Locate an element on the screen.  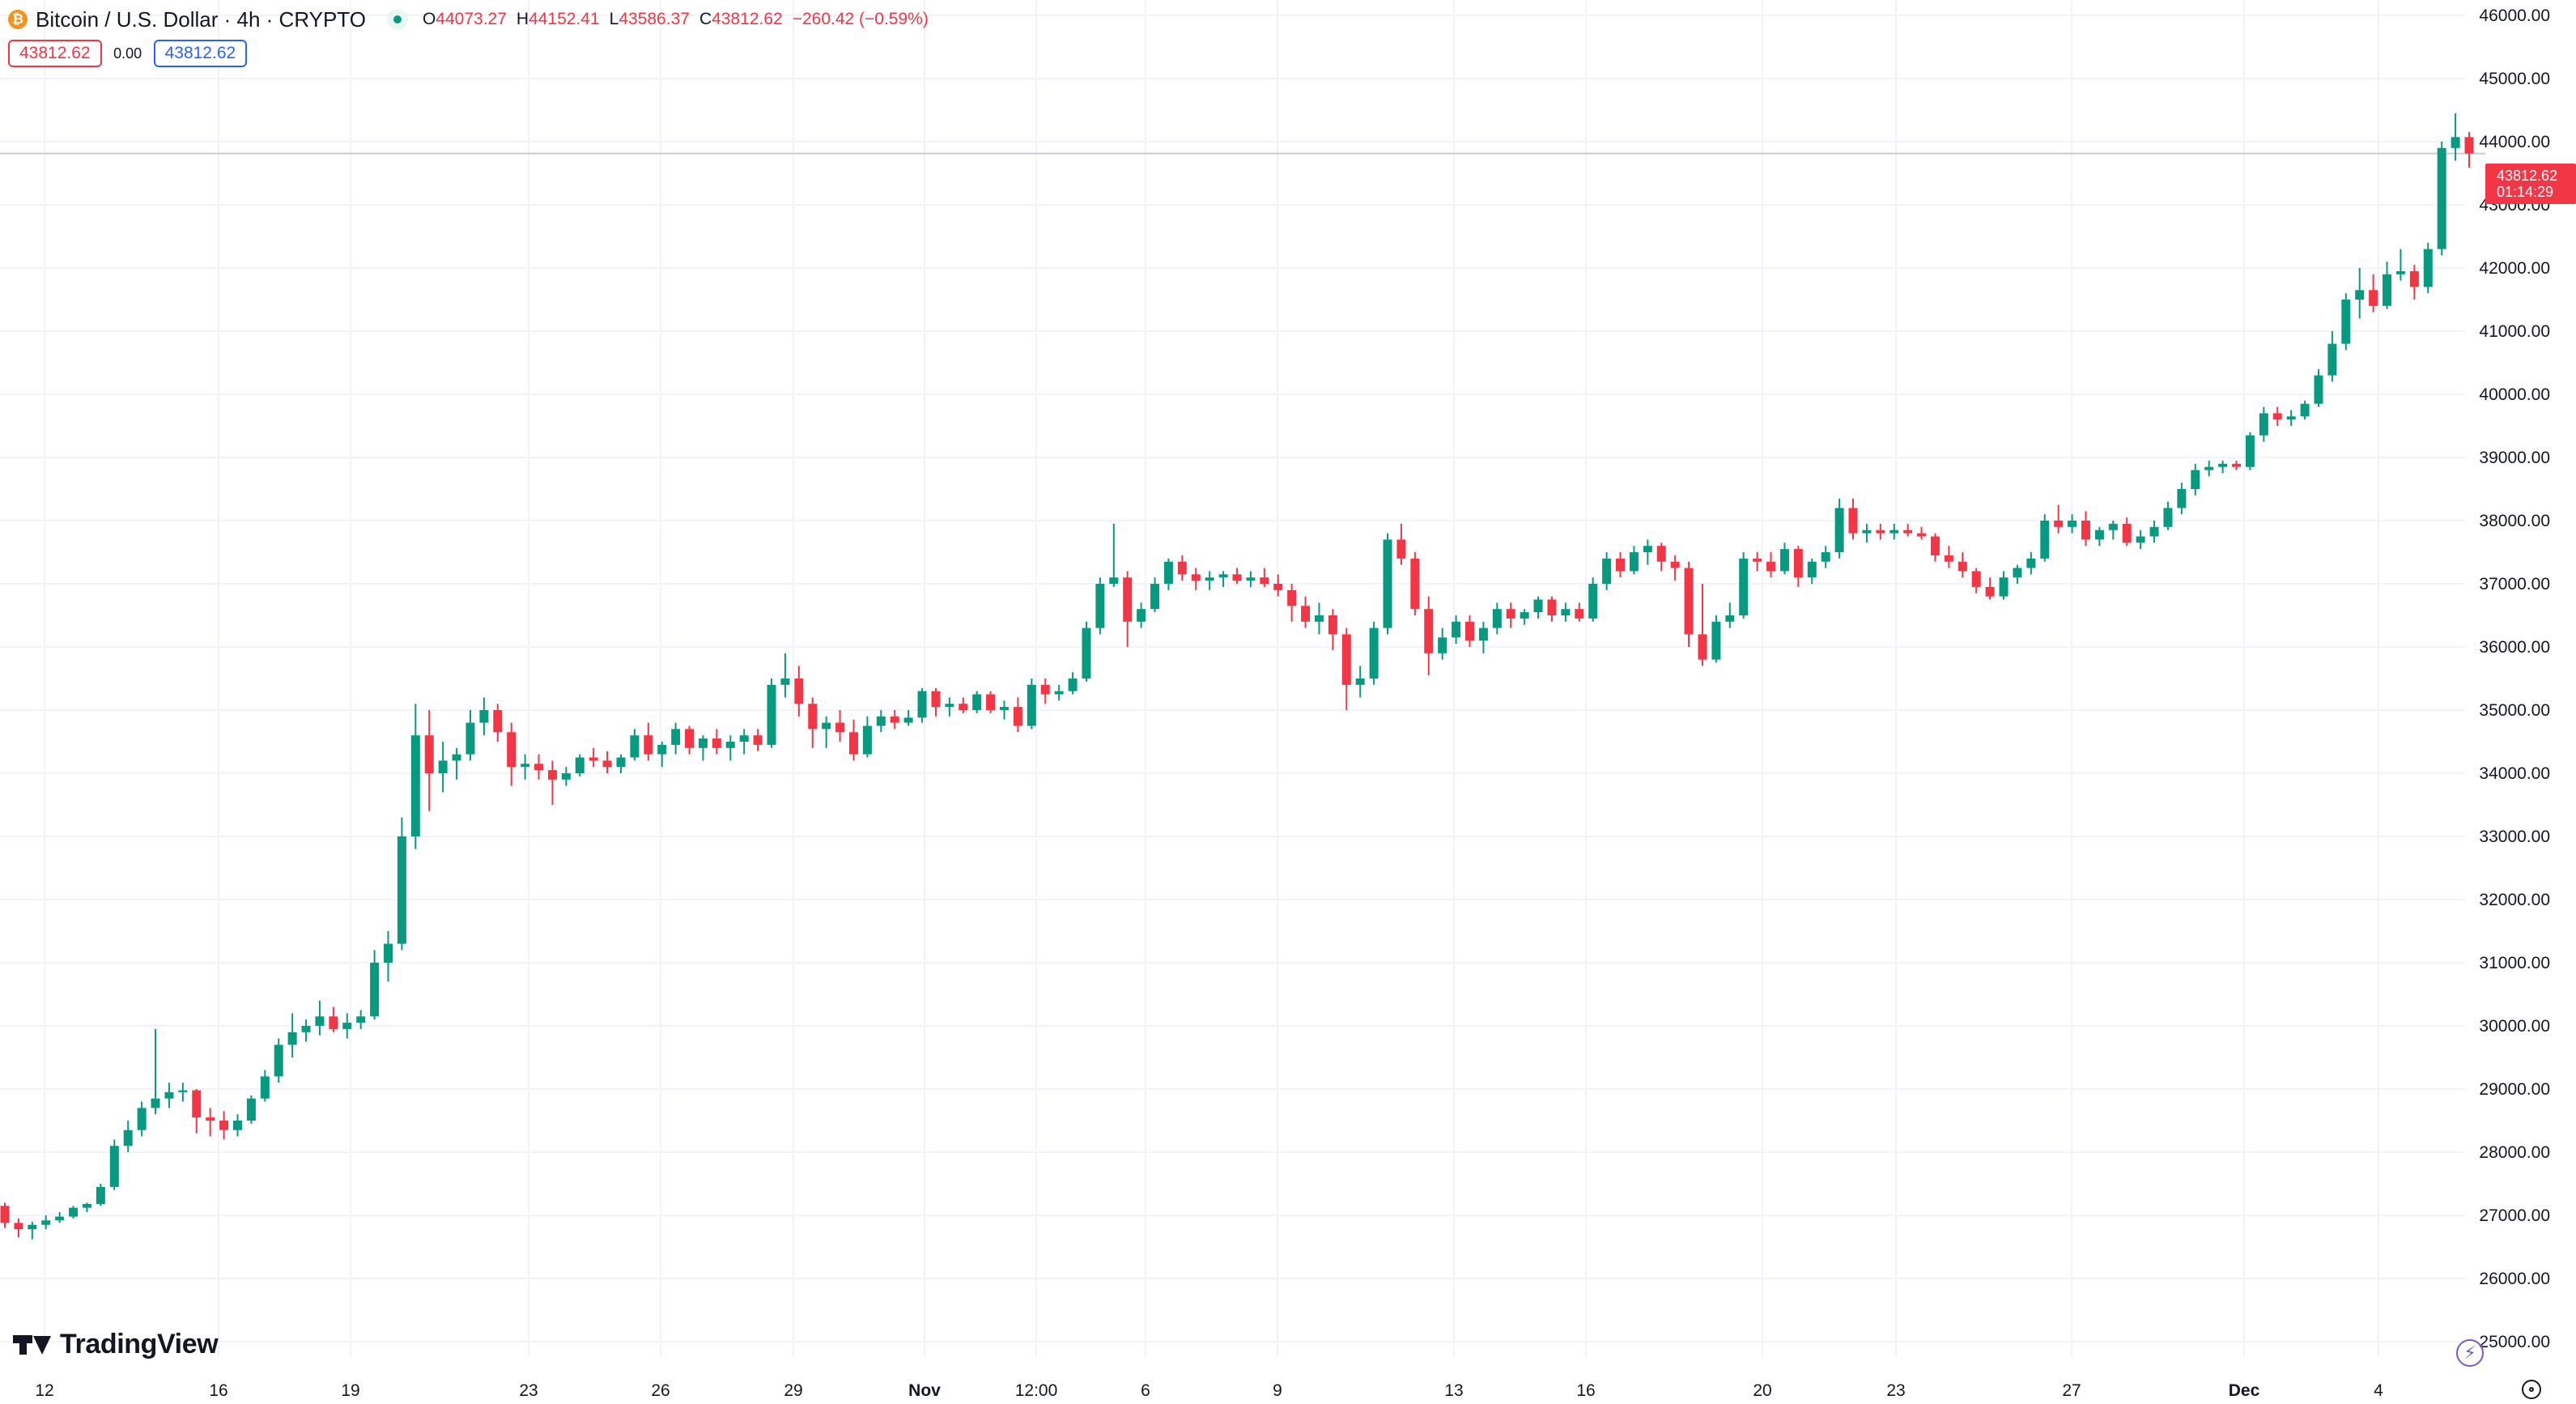
price-tick-label: 29000.00 is located at coordinates (2514, 1089).